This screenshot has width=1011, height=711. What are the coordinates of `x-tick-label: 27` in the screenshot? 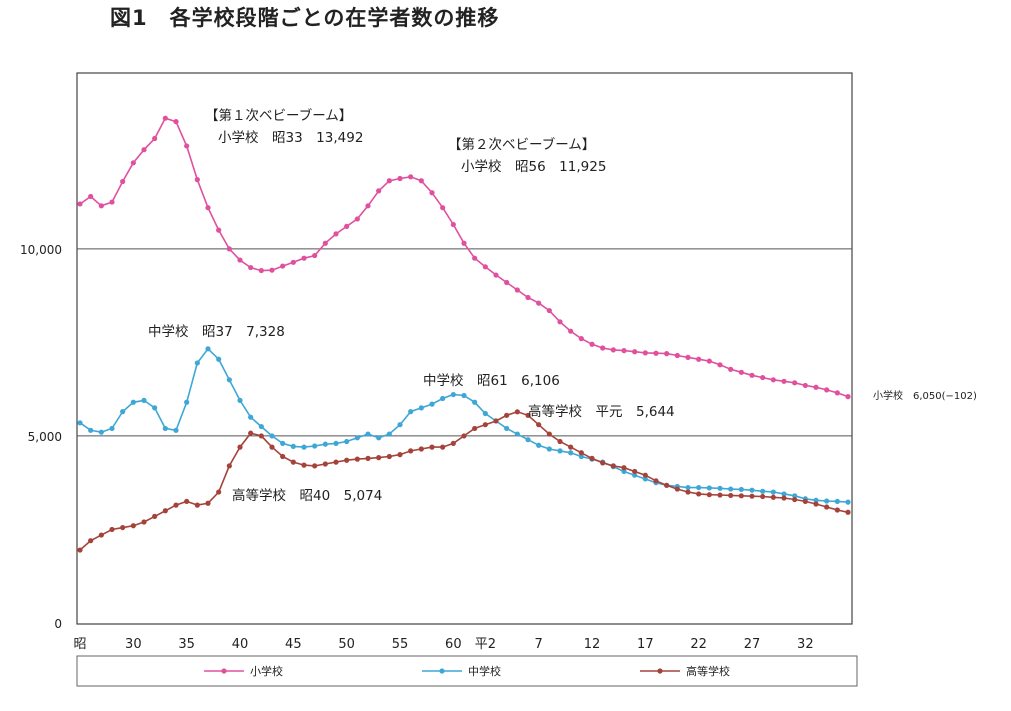 It's located at (752, 644).